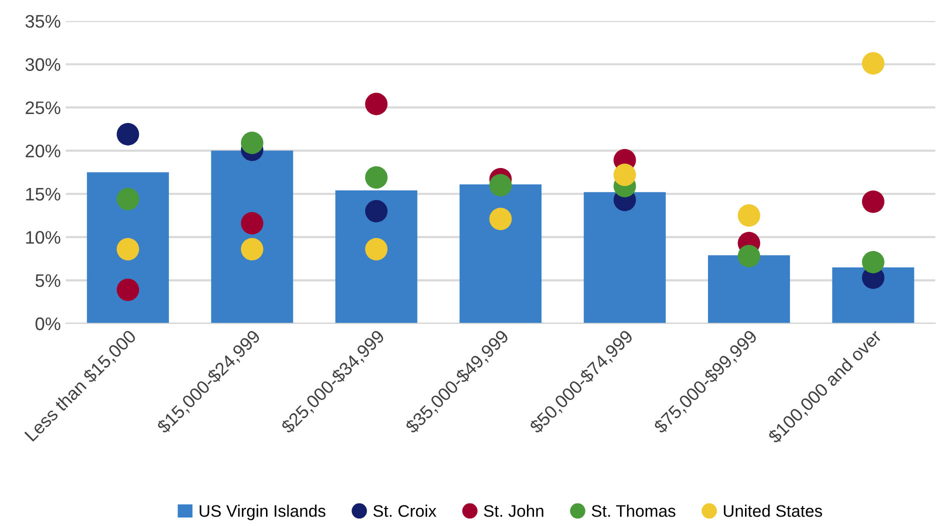  Describe the element at coordinates (43, 107) in the screenshot. I see `y-tick-label: 25%` at that location.